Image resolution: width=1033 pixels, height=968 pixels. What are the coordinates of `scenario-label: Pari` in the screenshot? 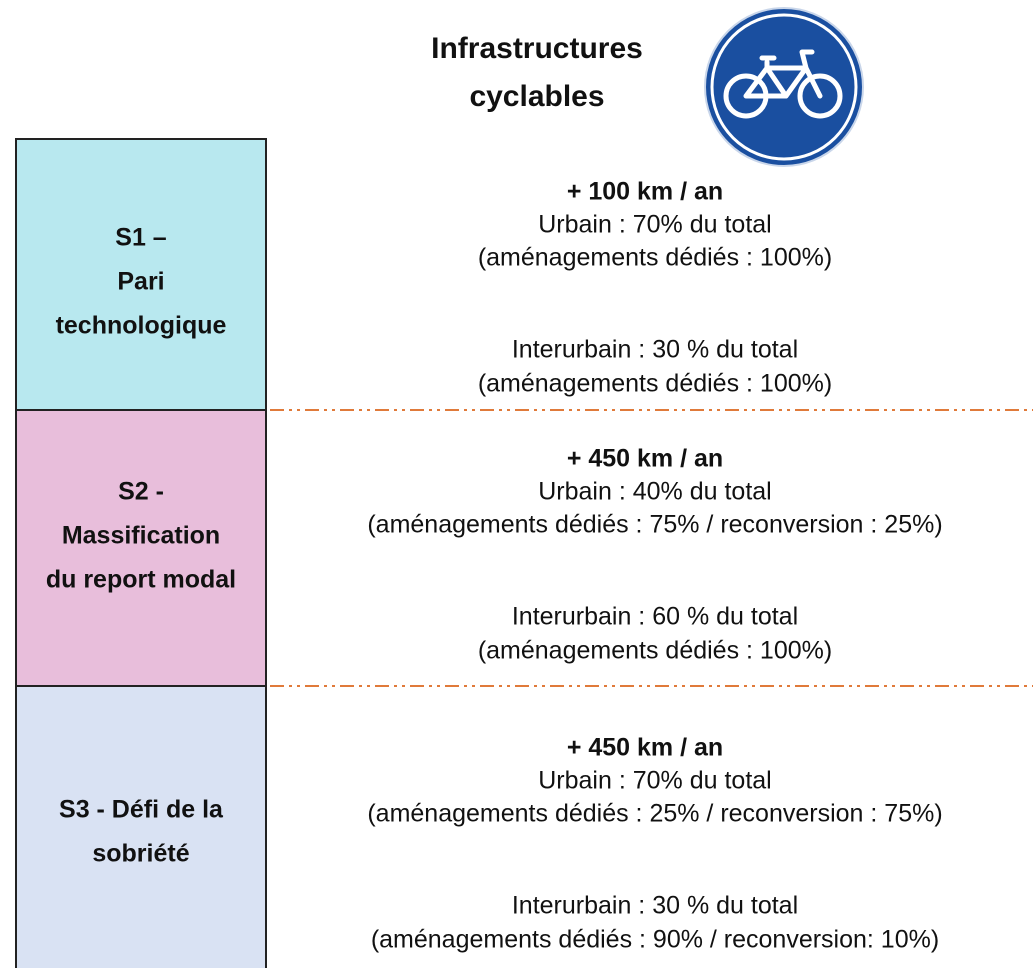 It's located at (140, 282).